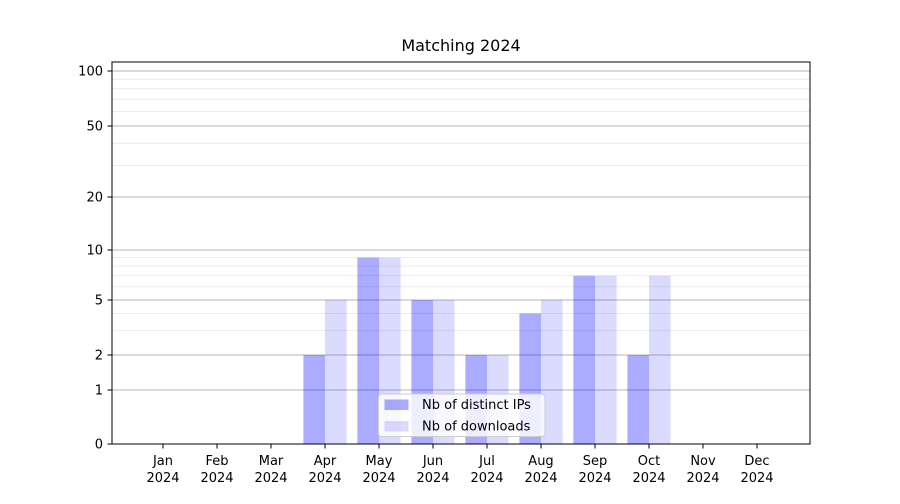  What do you see at coordinates (606, 359) in the screenshot?
I see `bar-downloads-sep` at bounding box center [606, 359].